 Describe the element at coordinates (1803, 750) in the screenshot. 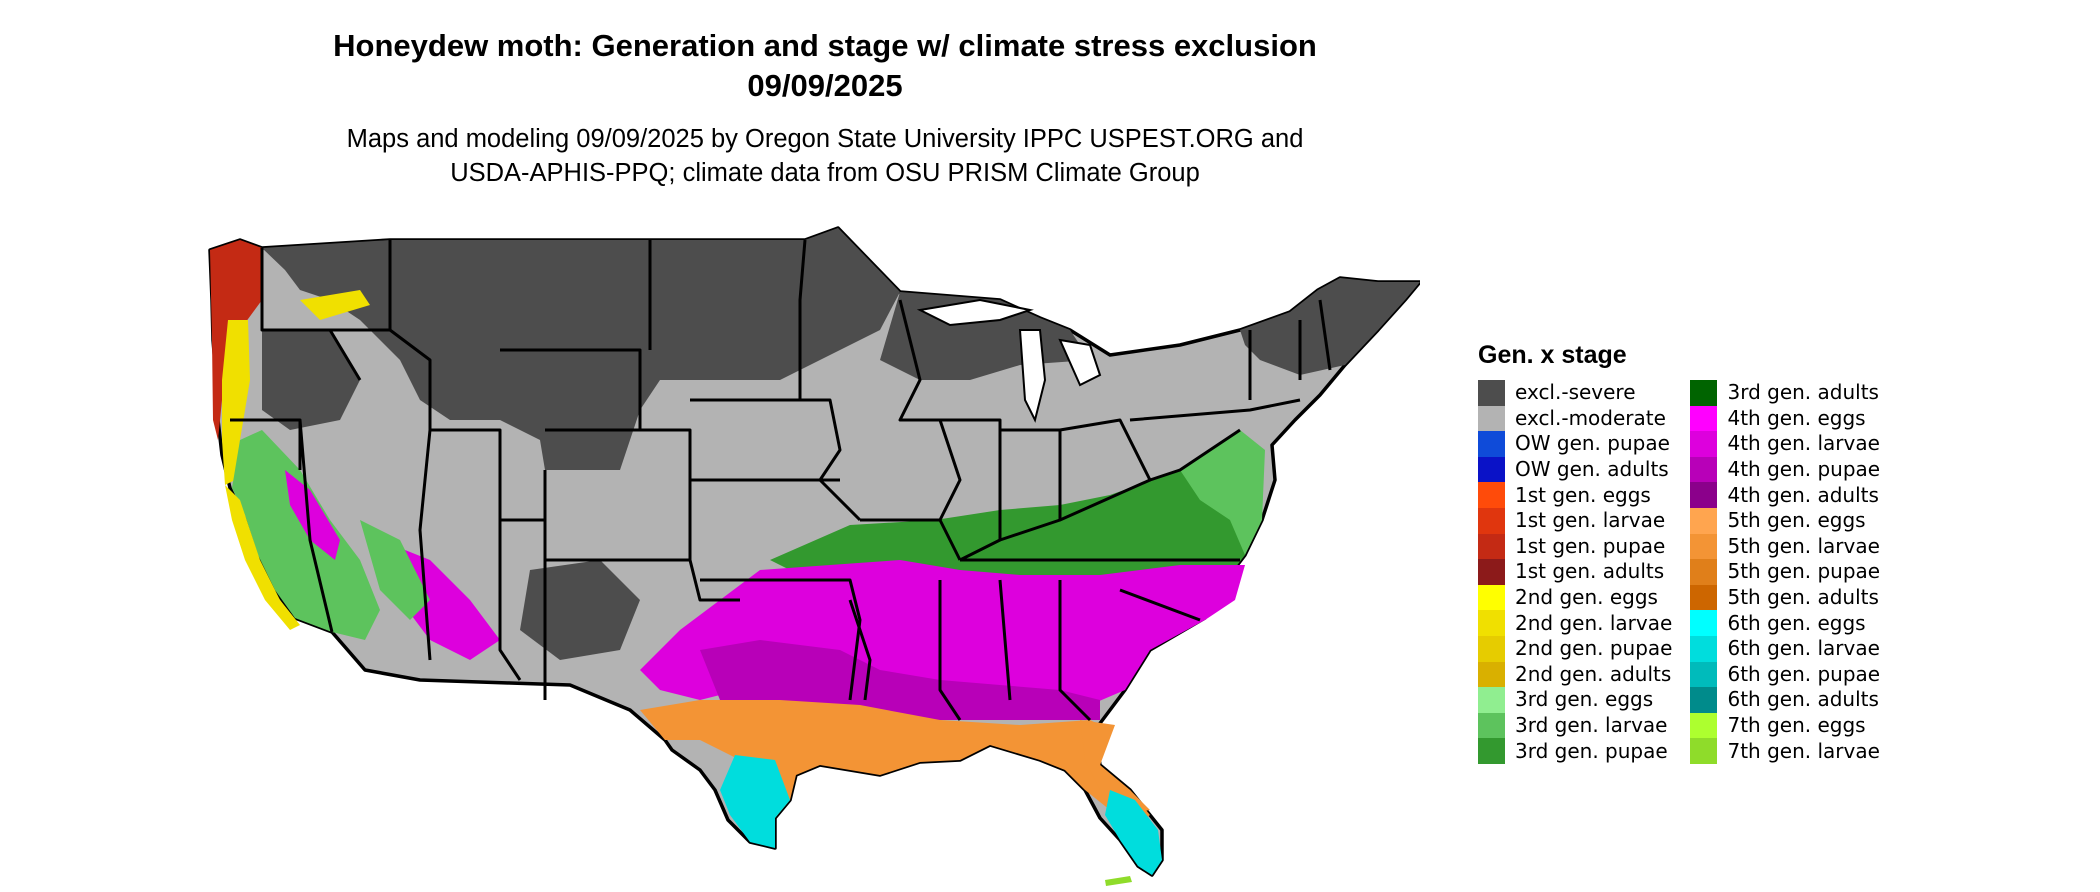

I see `legend-label: 7th gen. larvae` at that location.